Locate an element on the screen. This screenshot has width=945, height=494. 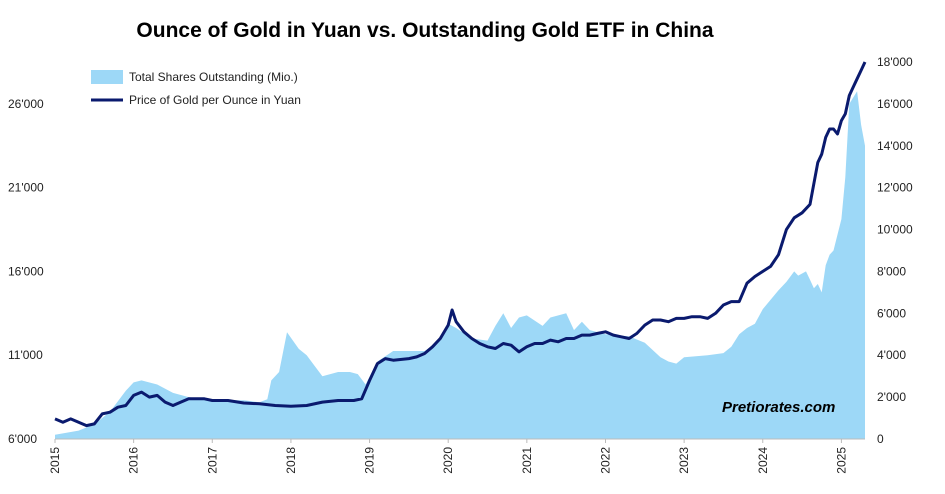
x-tick-label: 2019 is located at coordinates (370, 460).